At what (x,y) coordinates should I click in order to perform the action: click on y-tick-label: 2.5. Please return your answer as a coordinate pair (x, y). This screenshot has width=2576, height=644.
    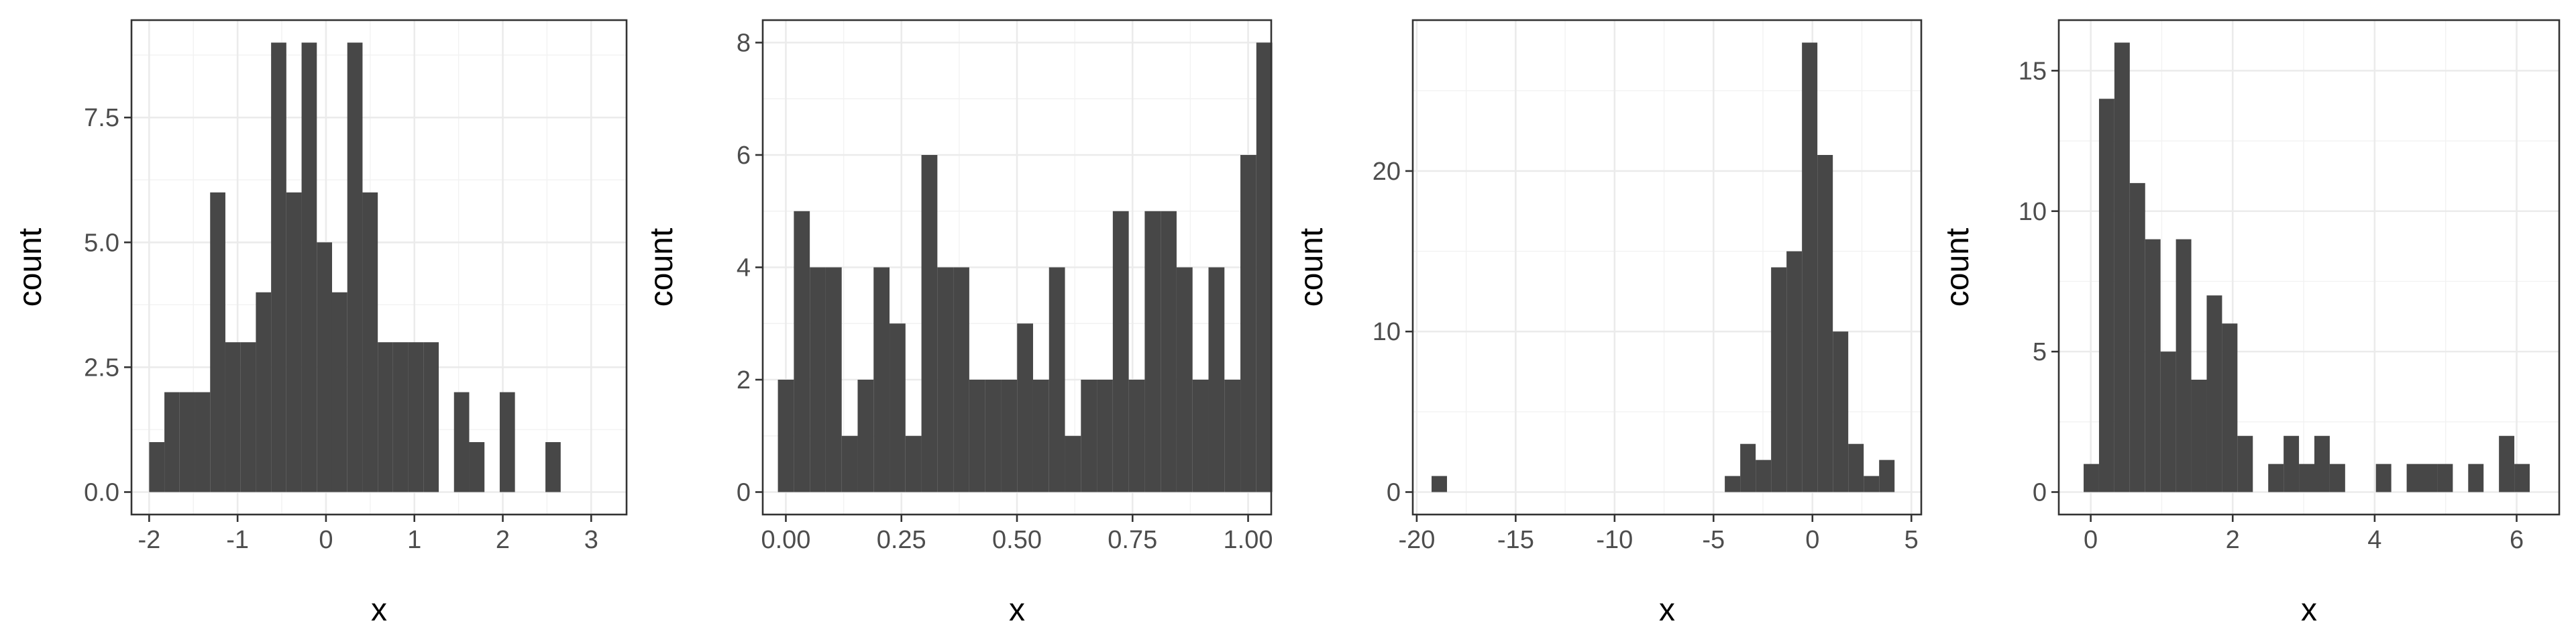
    Looking at the image, I should click on (101, 368).